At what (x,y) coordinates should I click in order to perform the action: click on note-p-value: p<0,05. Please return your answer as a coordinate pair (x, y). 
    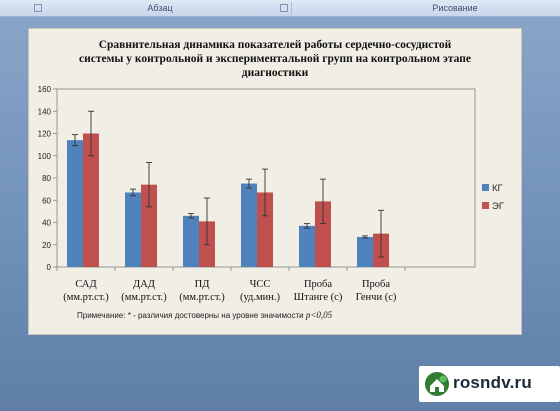
    Looking at the image, I should click on (319, 315).